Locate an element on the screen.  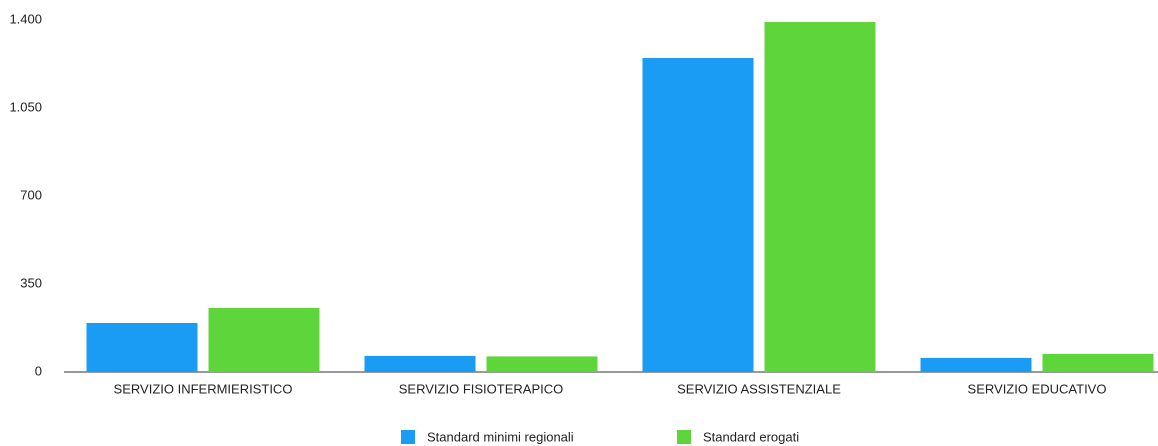
y-tick-label: 0 is located at coordinates (38, 370).